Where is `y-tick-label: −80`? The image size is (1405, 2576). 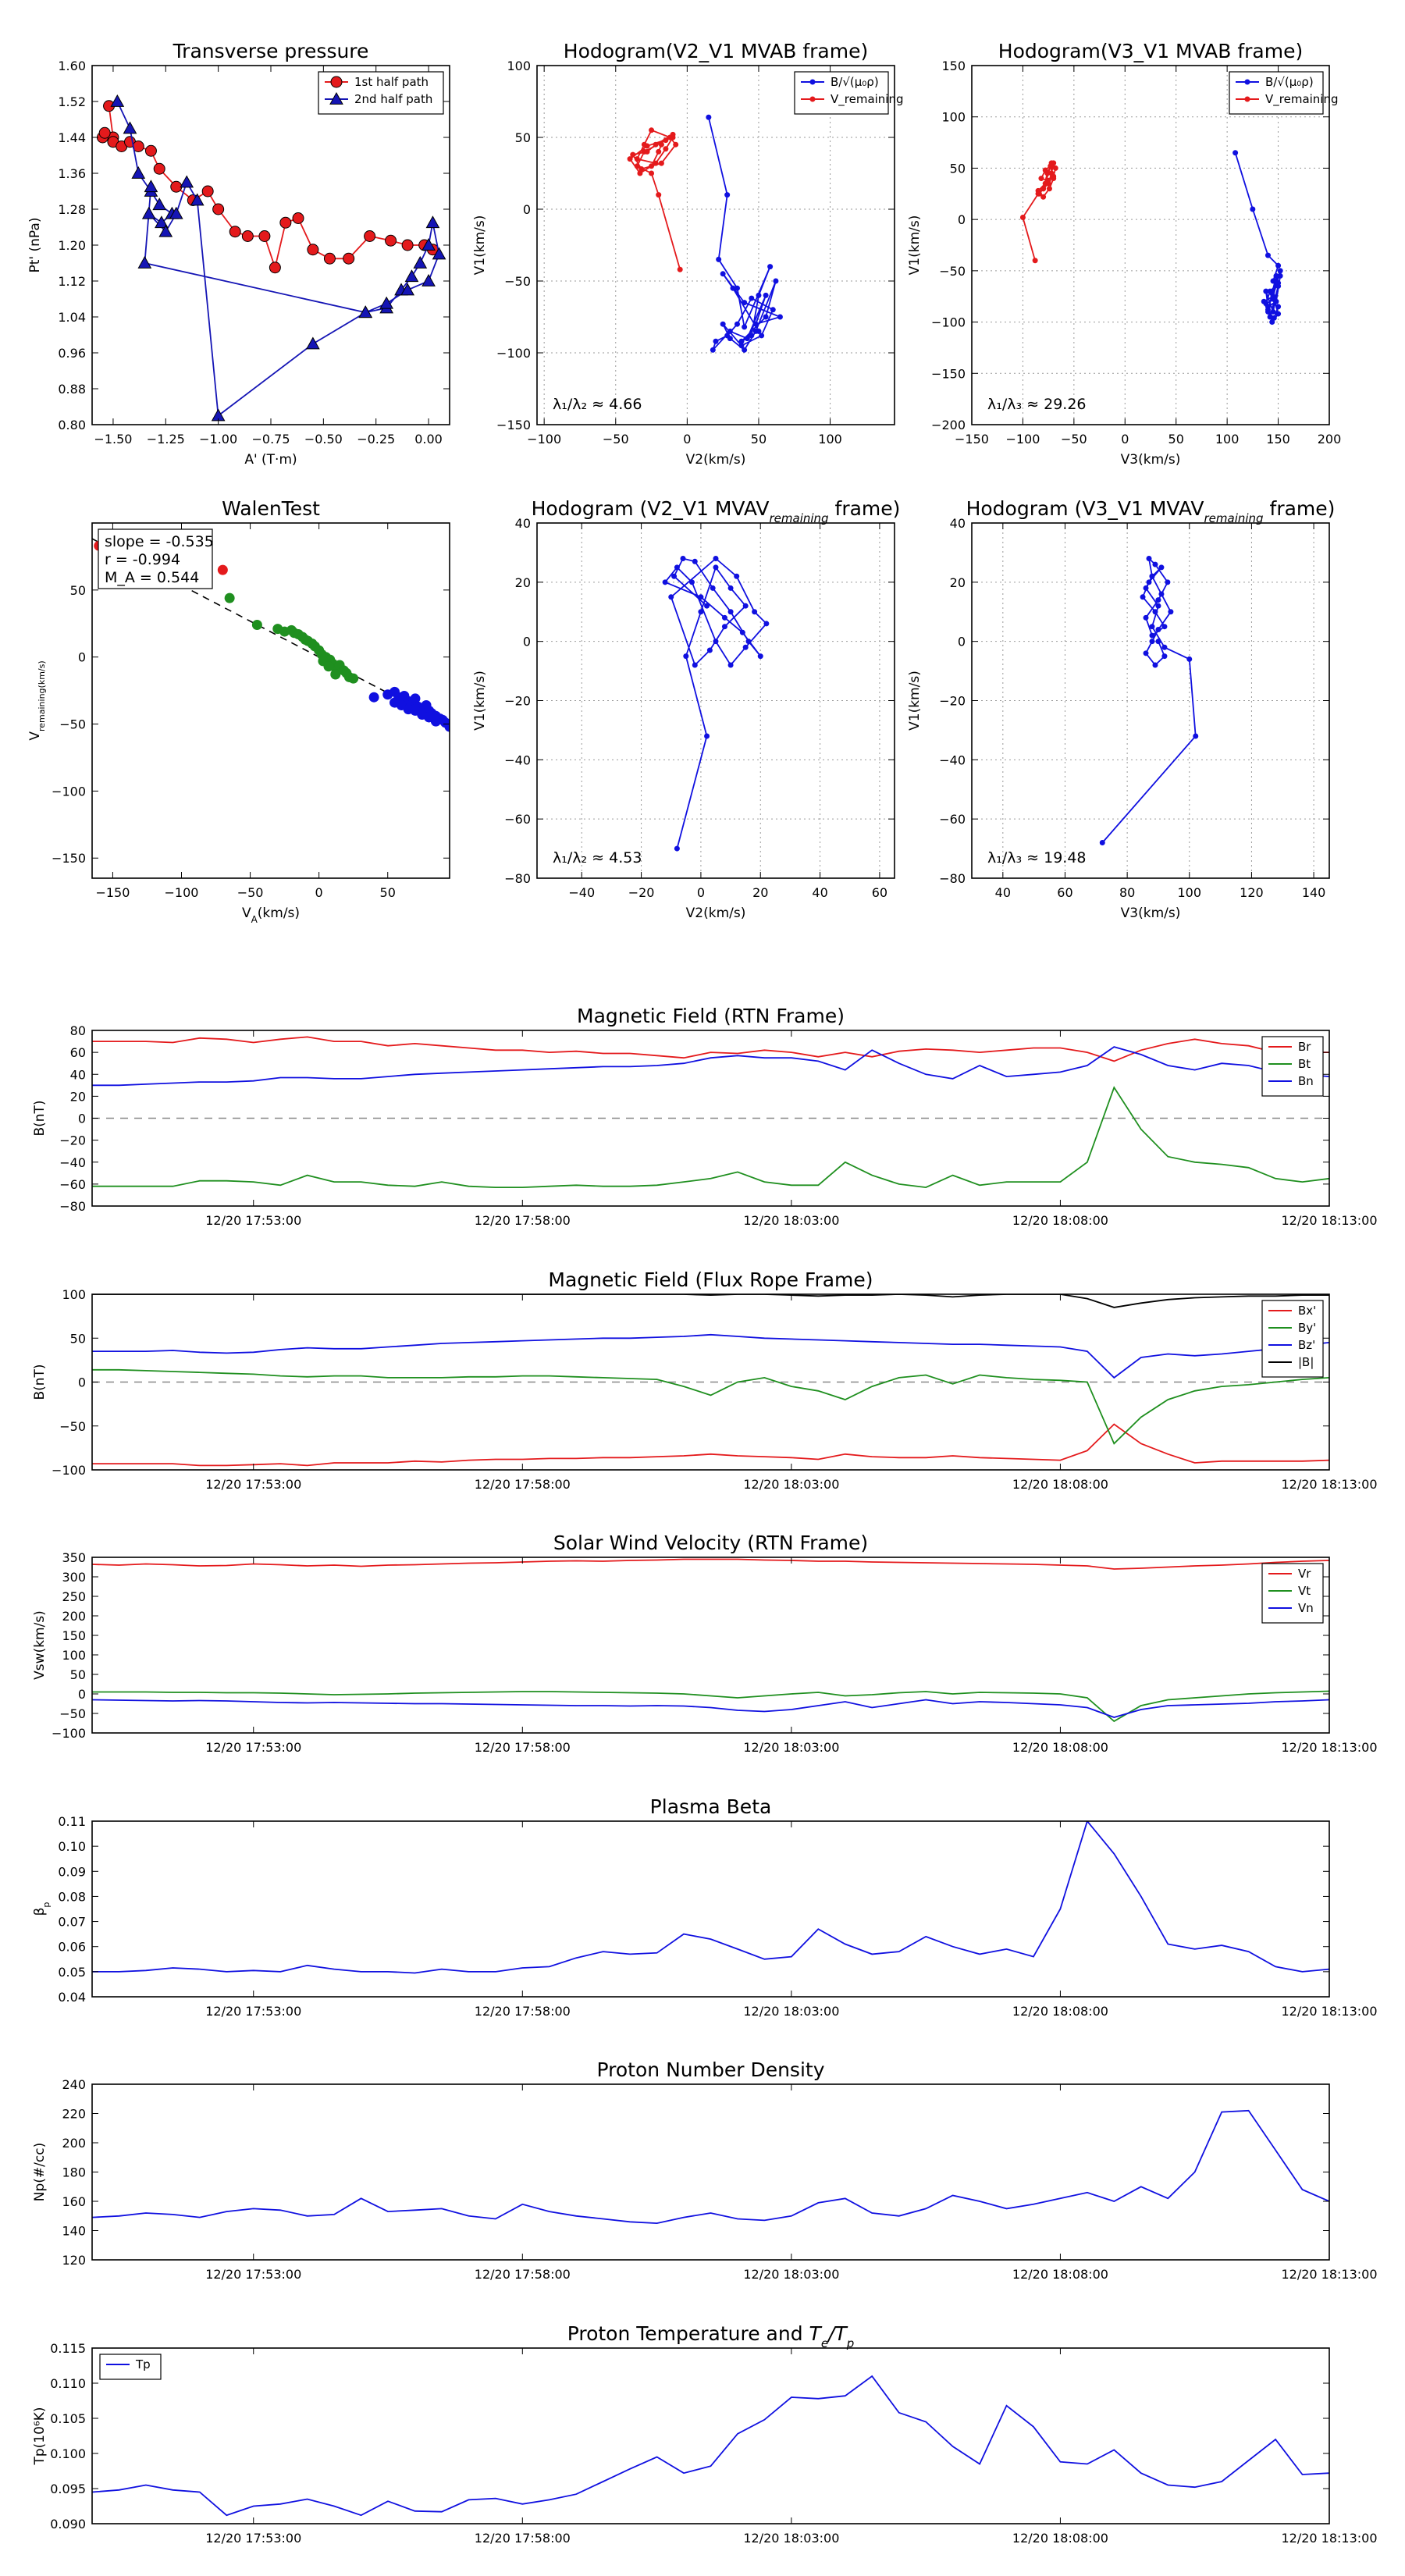 y-tick-label: −80 is located at coordinates (517, 878).